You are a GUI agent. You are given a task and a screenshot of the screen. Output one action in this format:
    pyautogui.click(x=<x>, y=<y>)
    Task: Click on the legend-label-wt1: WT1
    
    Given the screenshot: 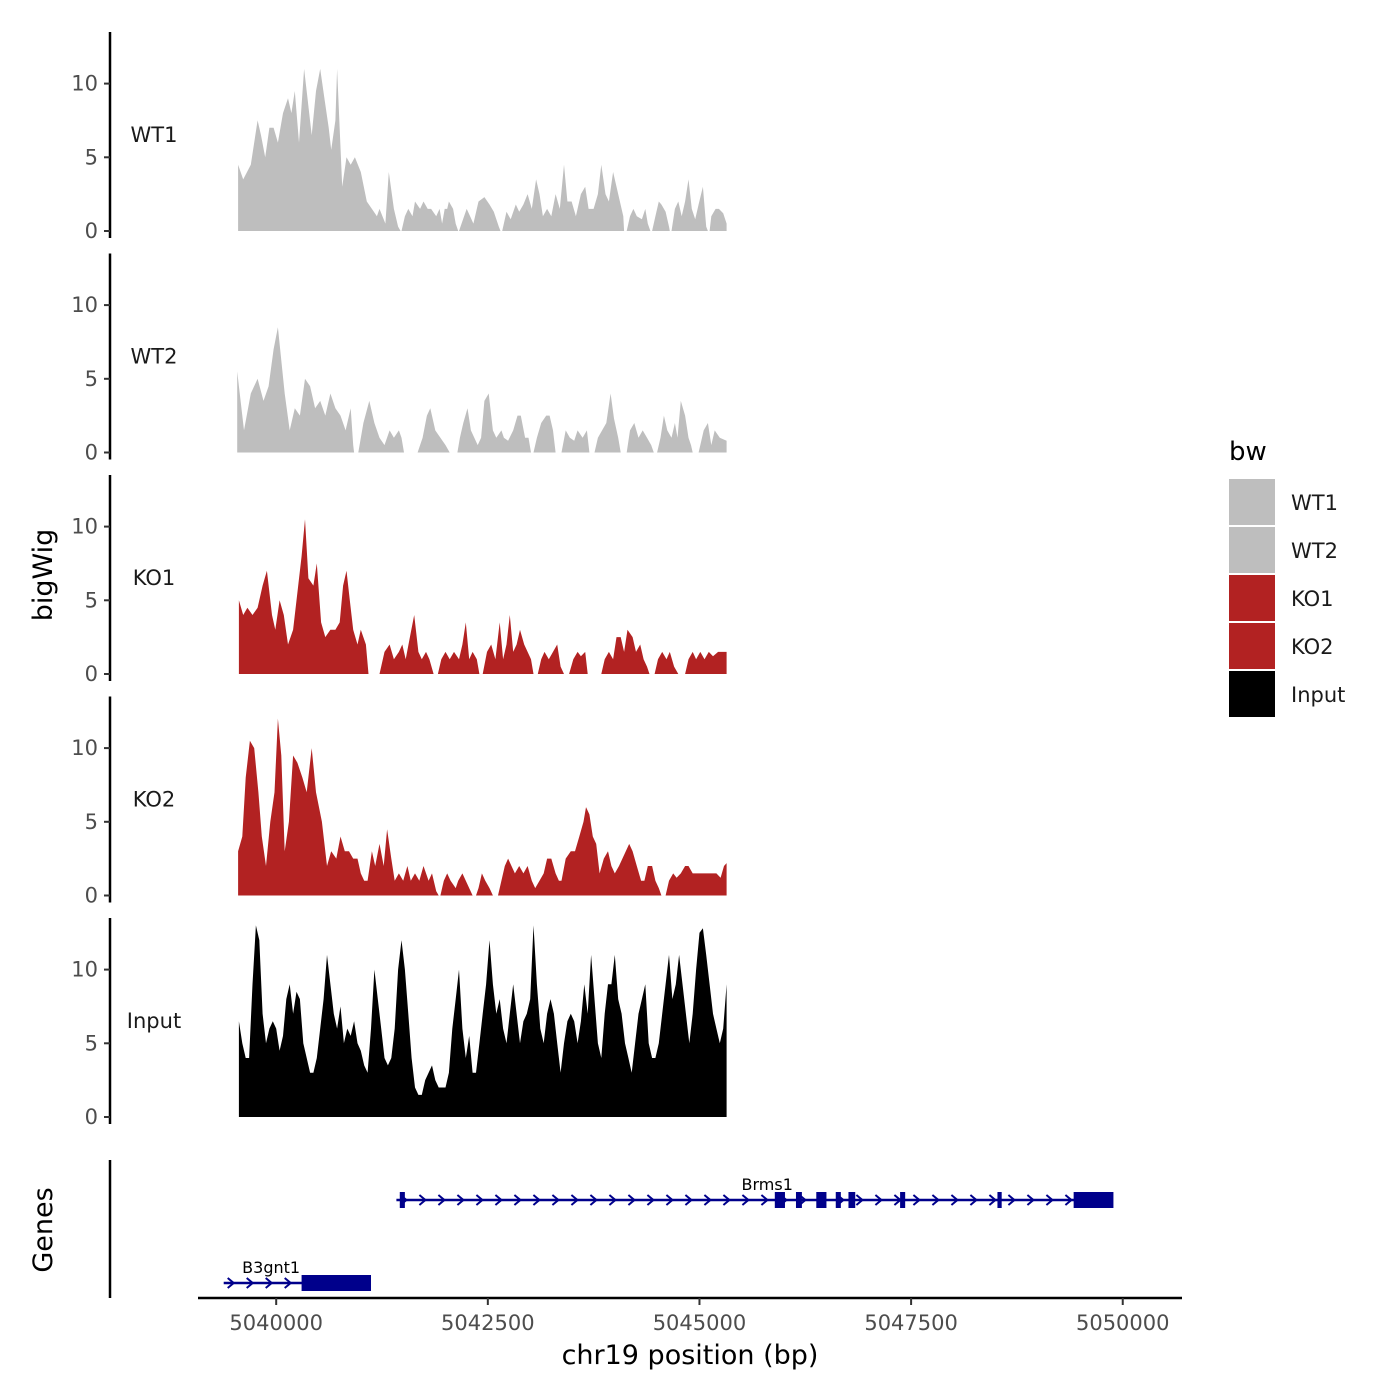 What is the action you would take?
    pyautogui.click(x=1314, y=503)
    